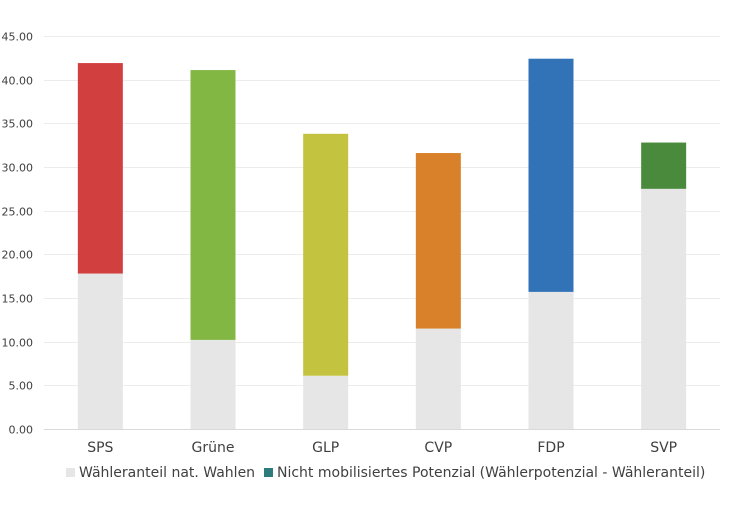  What do you see at coordinates (18, 212) in the screenshot?
I see `y-tick-label: 25.00` at bounding box center [18, 212].